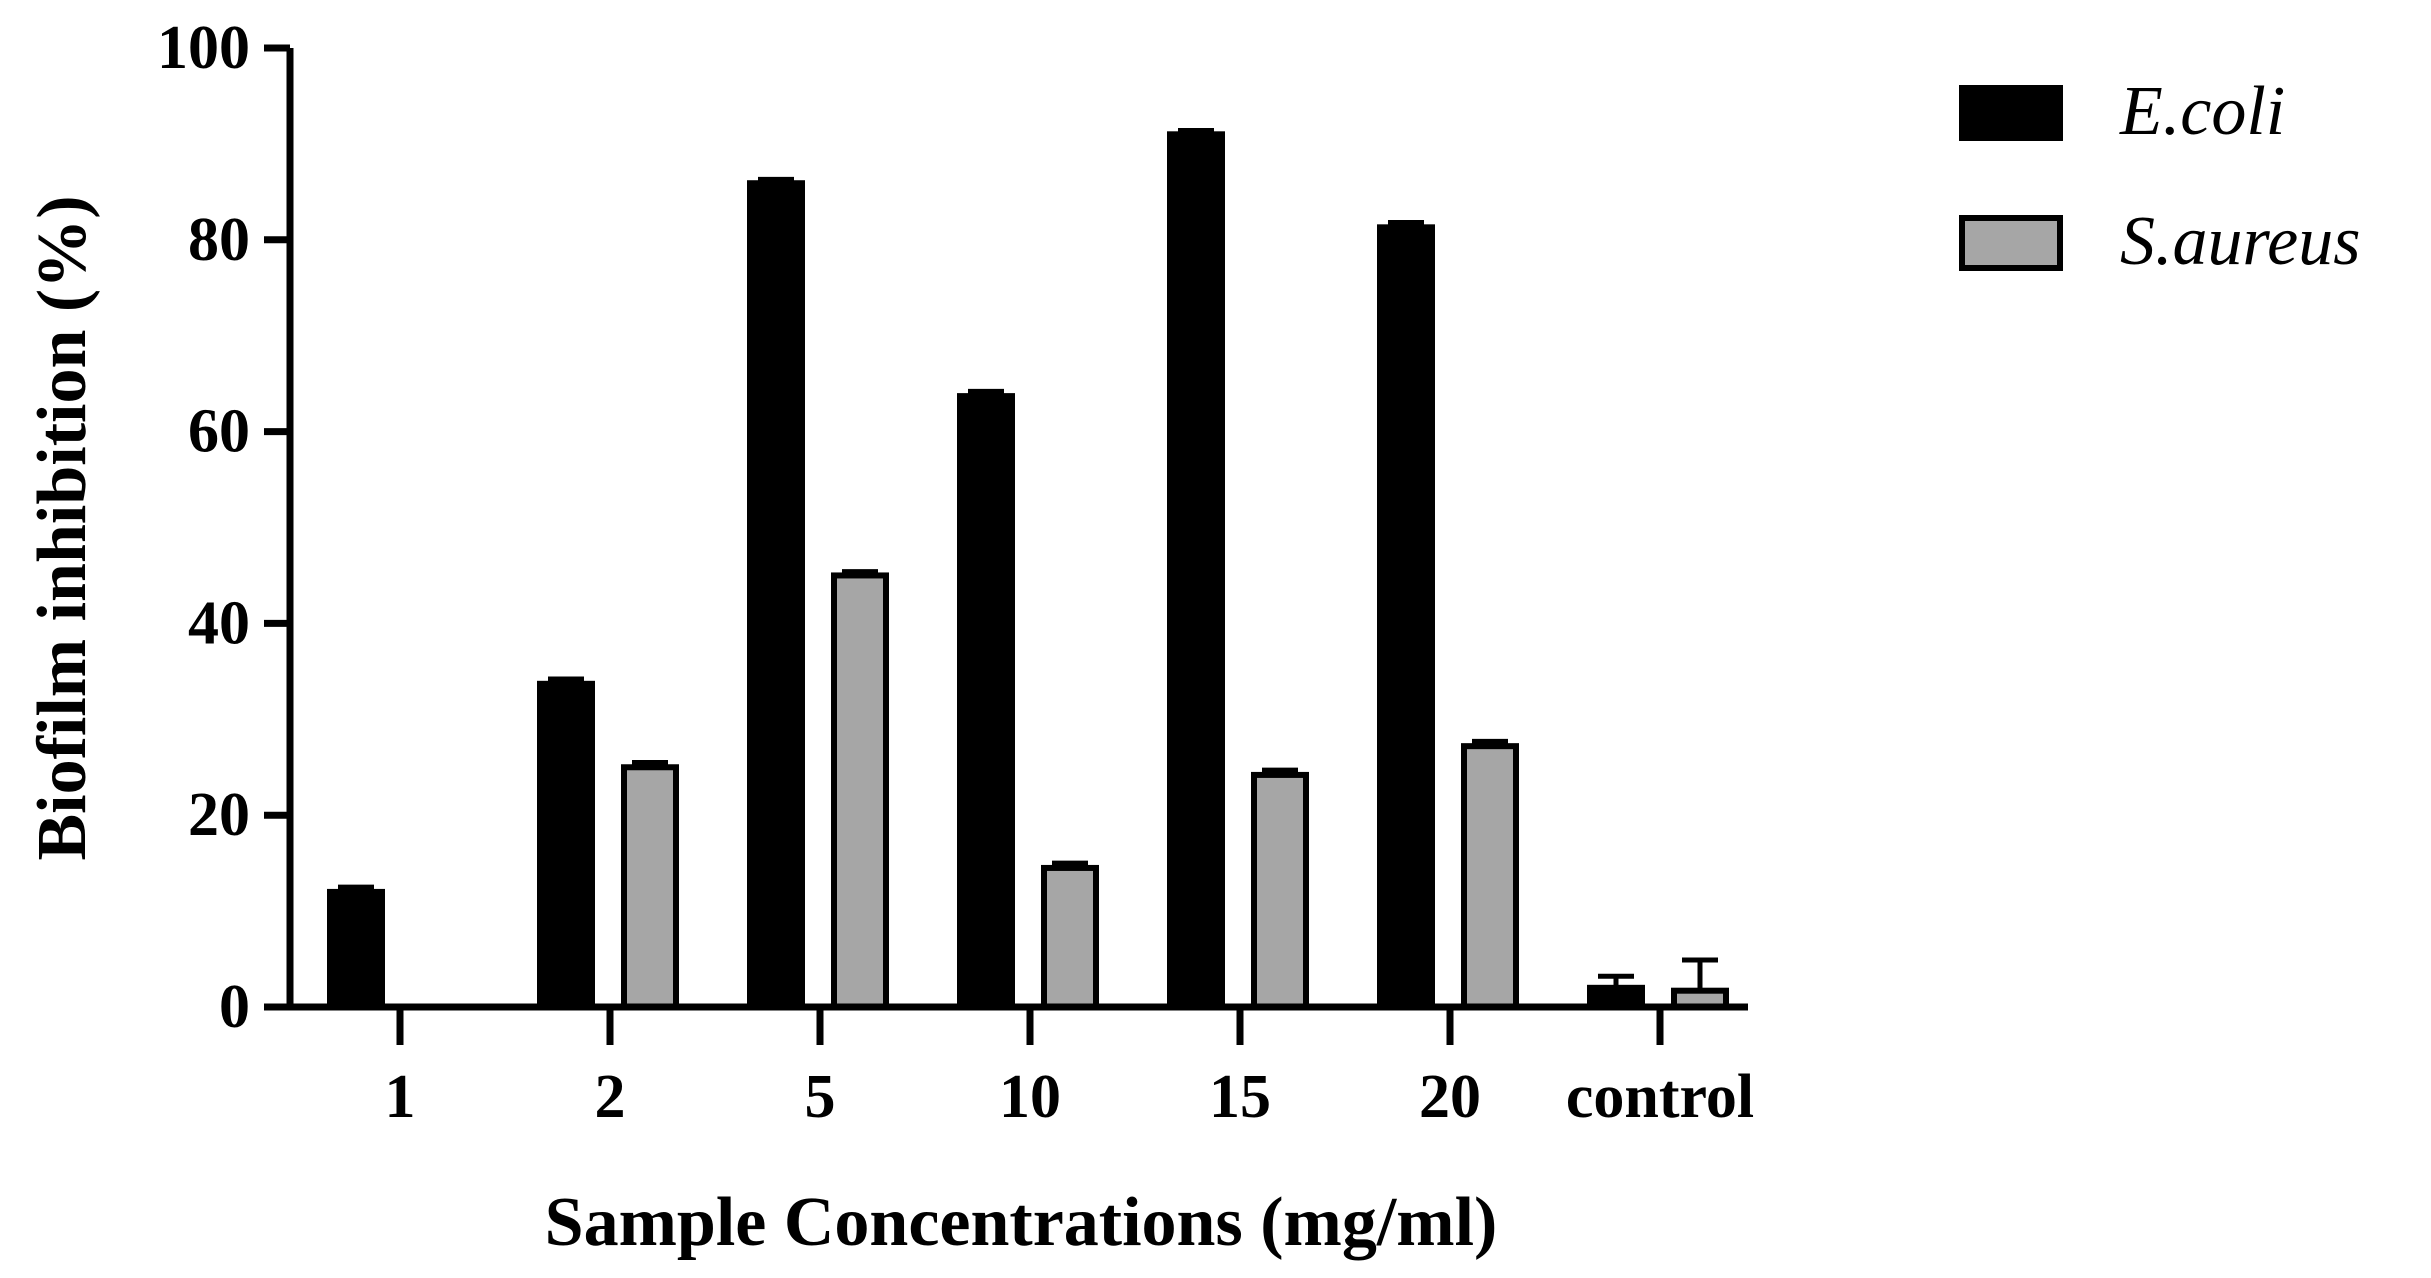 The width and height of the screenshot is (2431, 1278). Describe the element at coordinates (820, 1097) in the screenshot. I see `x-tick-label: 5` at that location.